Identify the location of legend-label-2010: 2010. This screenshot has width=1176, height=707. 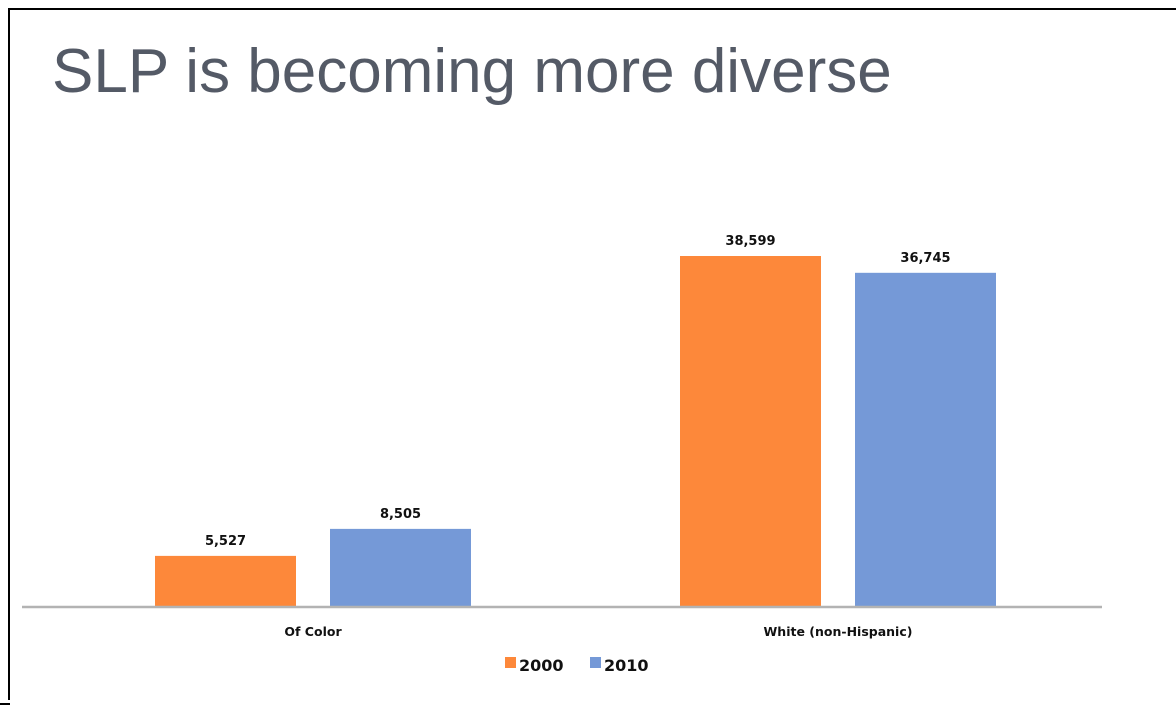
(626, 665).